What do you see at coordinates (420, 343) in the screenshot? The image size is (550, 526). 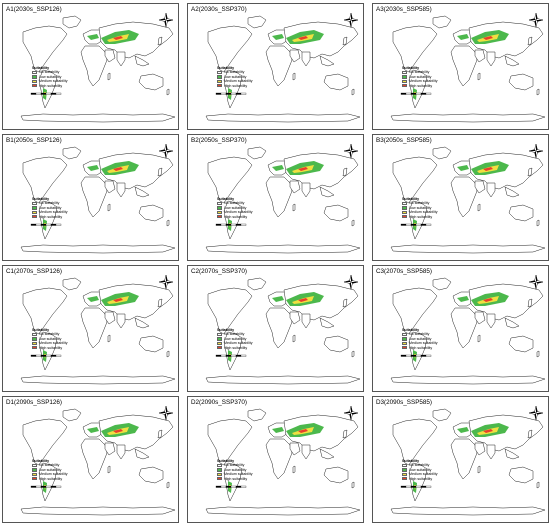 I see `legend-item: Medium suitability` at bounding box center [420, 343].